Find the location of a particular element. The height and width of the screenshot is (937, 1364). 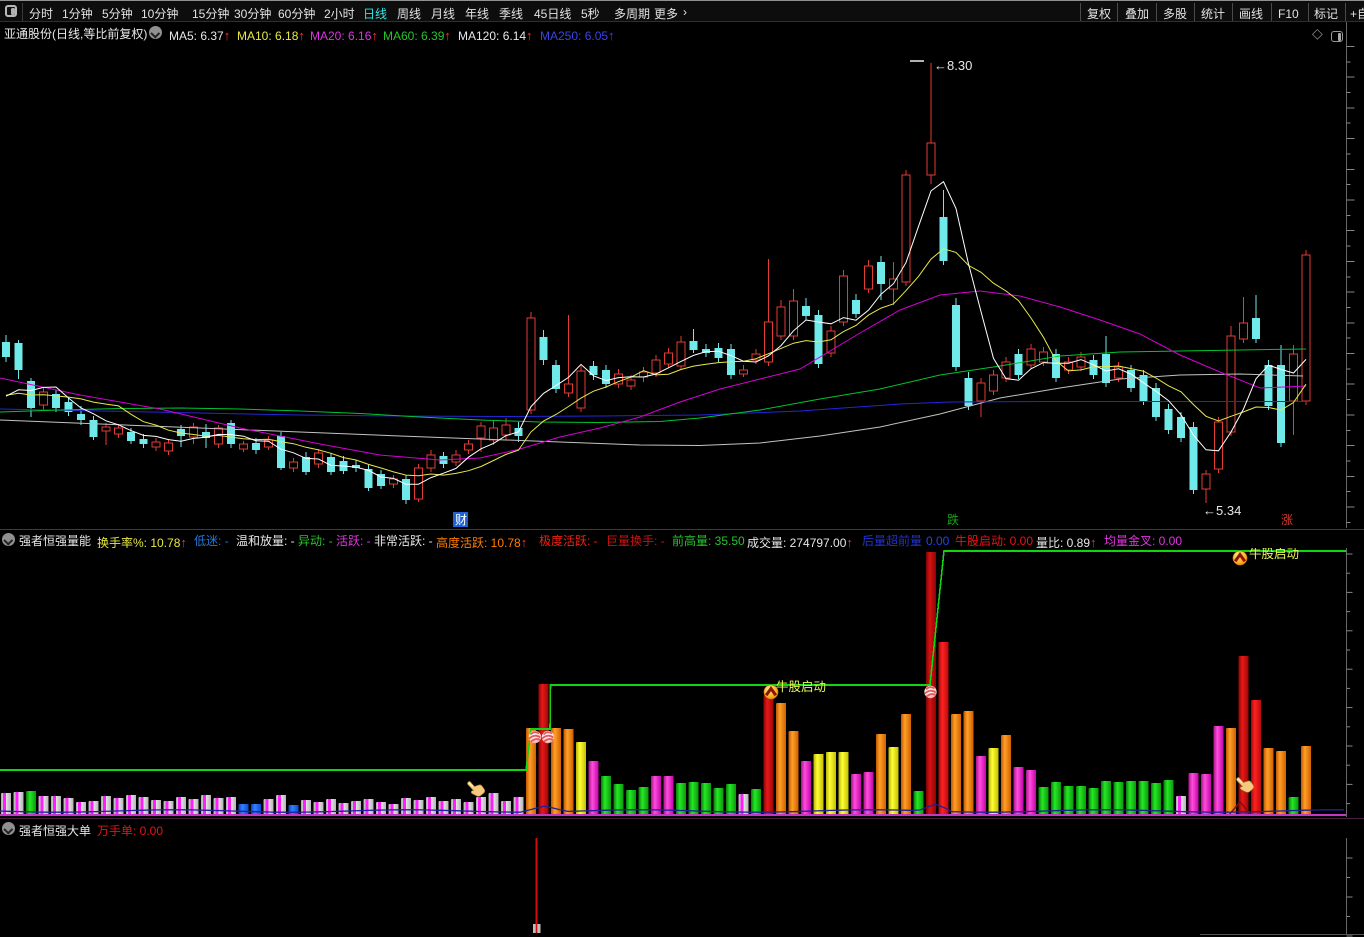

svg-text: 财 is located at coordinates (461, 519).